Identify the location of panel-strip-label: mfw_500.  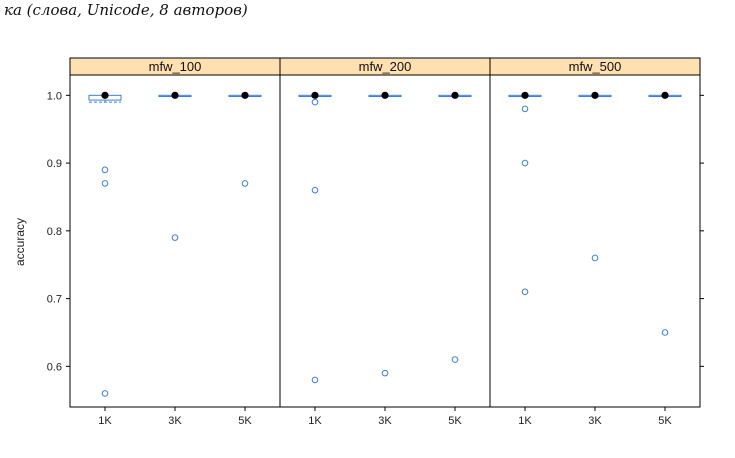
(595, 66).